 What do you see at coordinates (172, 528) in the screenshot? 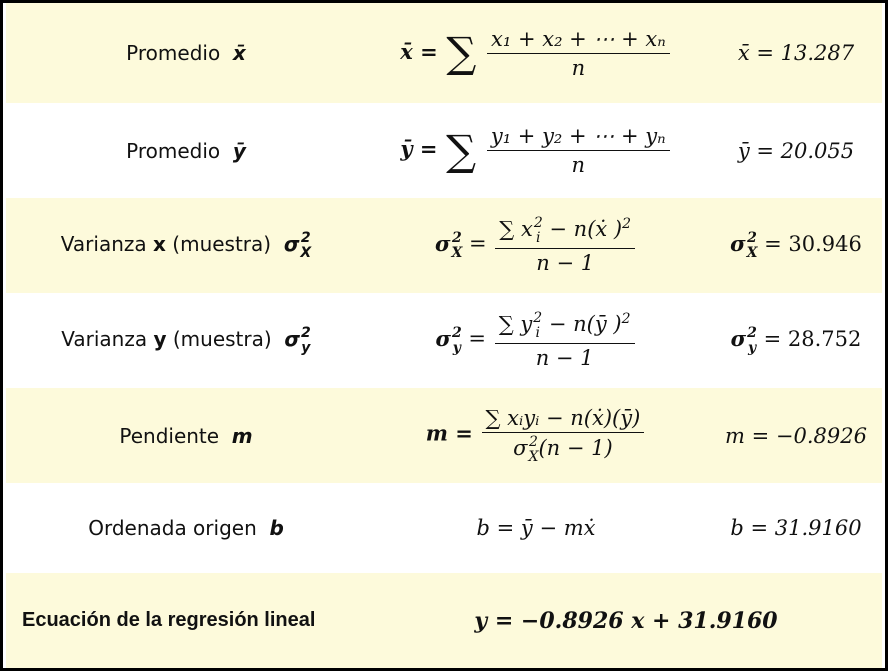
I see `label-text: Ordenada origen` at bounding box center [172, 528].